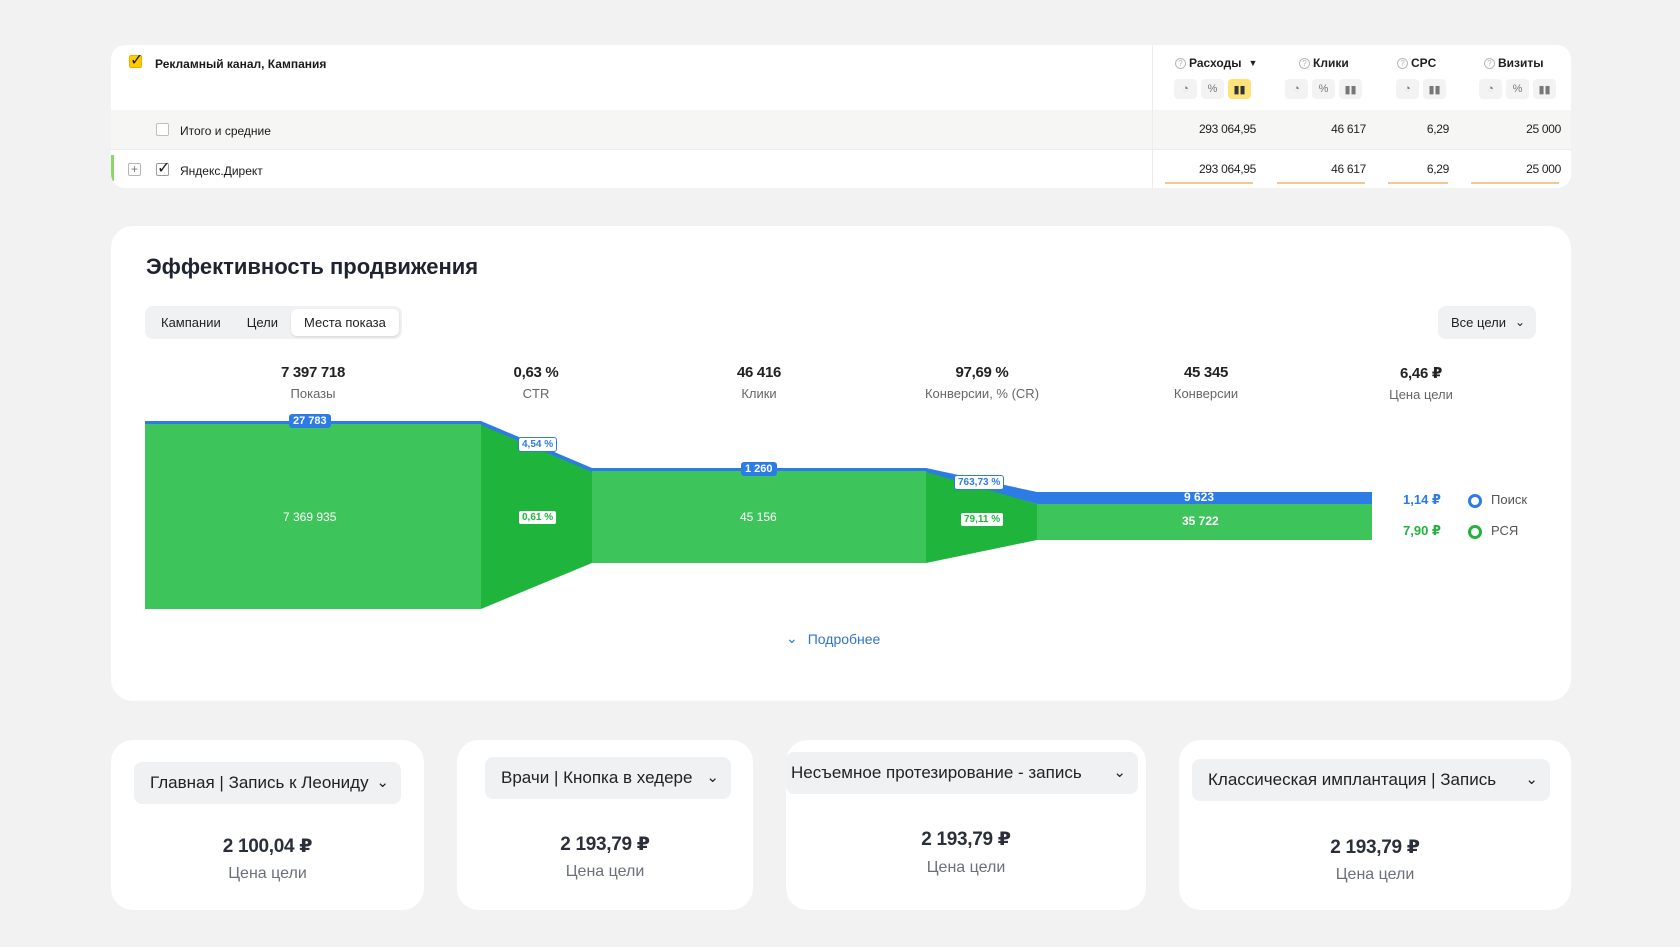 This screenshot has height=947, width=1680. What do you see at coordinates (982, 519) in the screenshot?
I see `rsya-cr-label: 79,11 %` at bounding box center [982, 519].